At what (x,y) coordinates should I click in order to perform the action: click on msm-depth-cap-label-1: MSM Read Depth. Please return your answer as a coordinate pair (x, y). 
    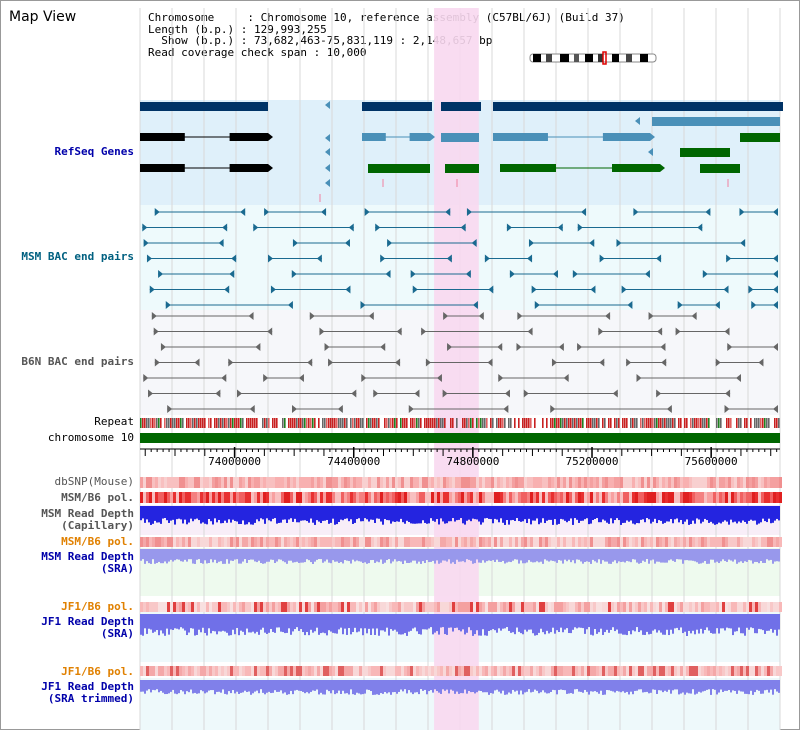
    Looking at the image, I should click on (87, 513).